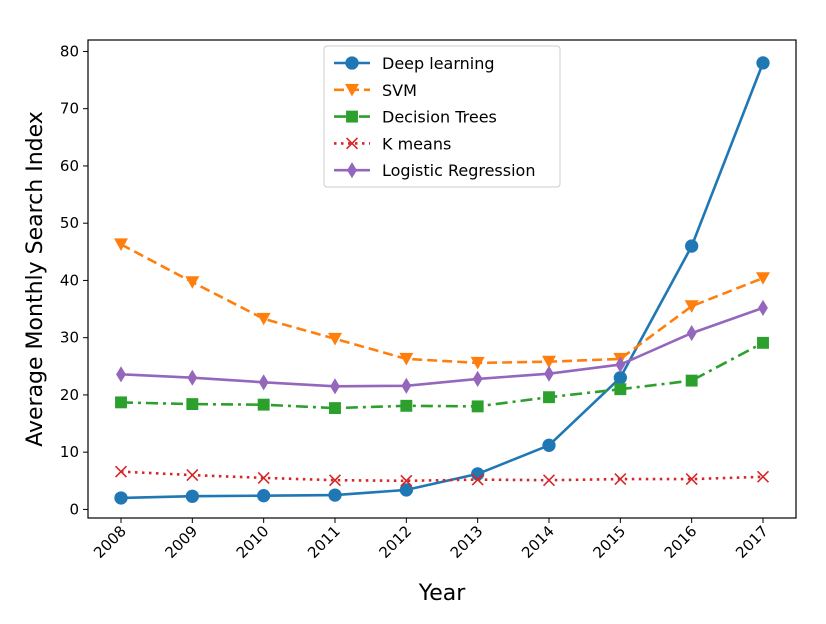  Describe the element at coordinates (458, 170) in the screenshot. I see `legend-label-logistic-regression: Logistic Regression` at that location.